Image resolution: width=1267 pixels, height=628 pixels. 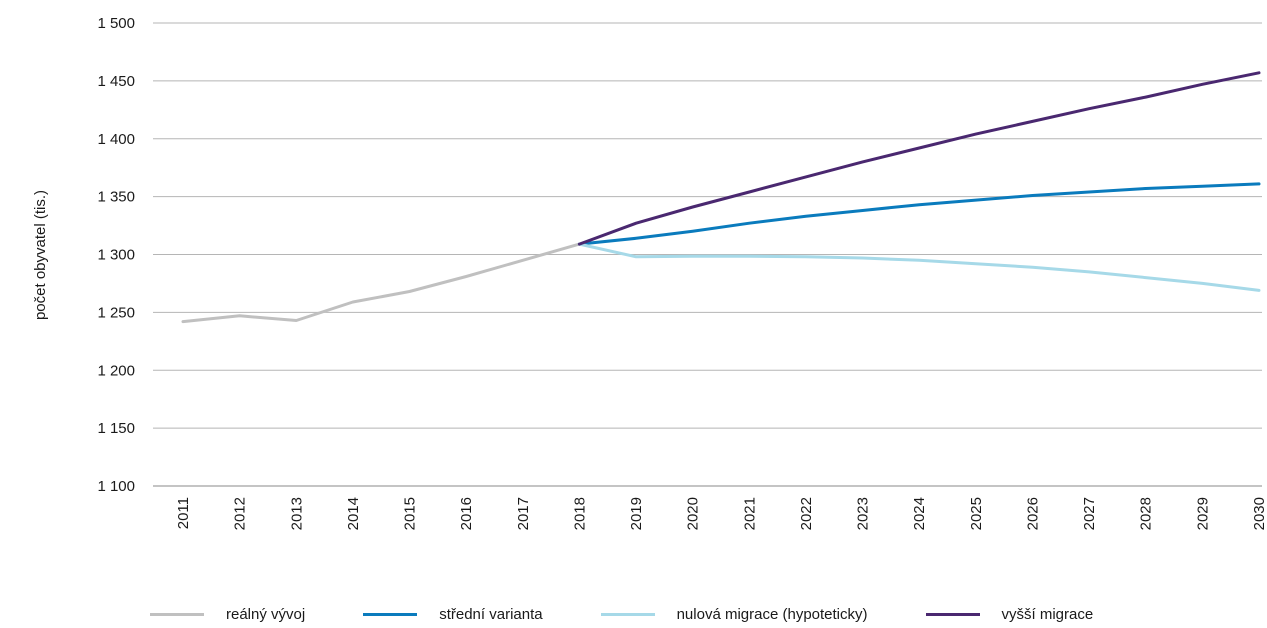 I want to click on x-tick-label: 2012, so click(x=240, y=513).